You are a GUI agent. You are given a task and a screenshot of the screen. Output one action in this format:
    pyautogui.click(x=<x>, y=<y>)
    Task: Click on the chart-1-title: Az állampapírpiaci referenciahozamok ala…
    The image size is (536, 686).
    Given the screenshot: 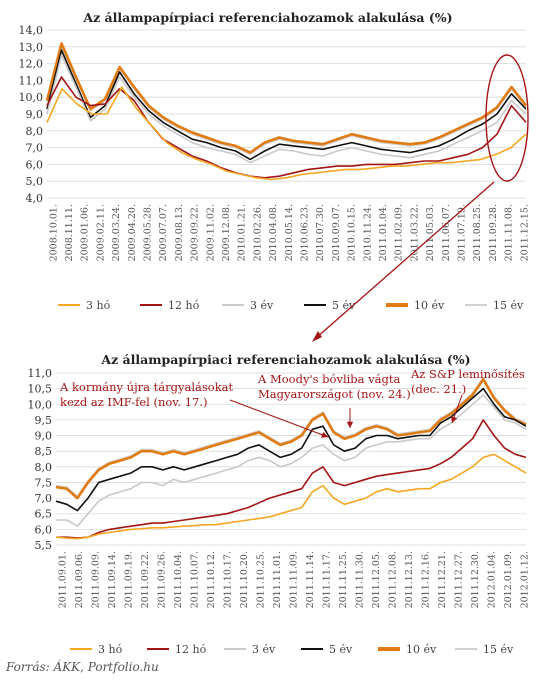 What is the action you would take?
    pyautogui.click(x=267, y=17)
    